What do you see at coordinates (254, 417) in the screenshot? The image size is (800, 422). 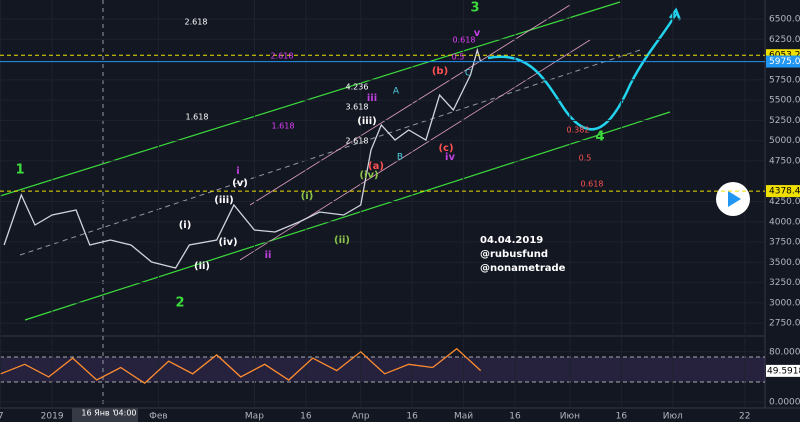 I see `x-tick-label: Мар` at bounding box center [254, 417].